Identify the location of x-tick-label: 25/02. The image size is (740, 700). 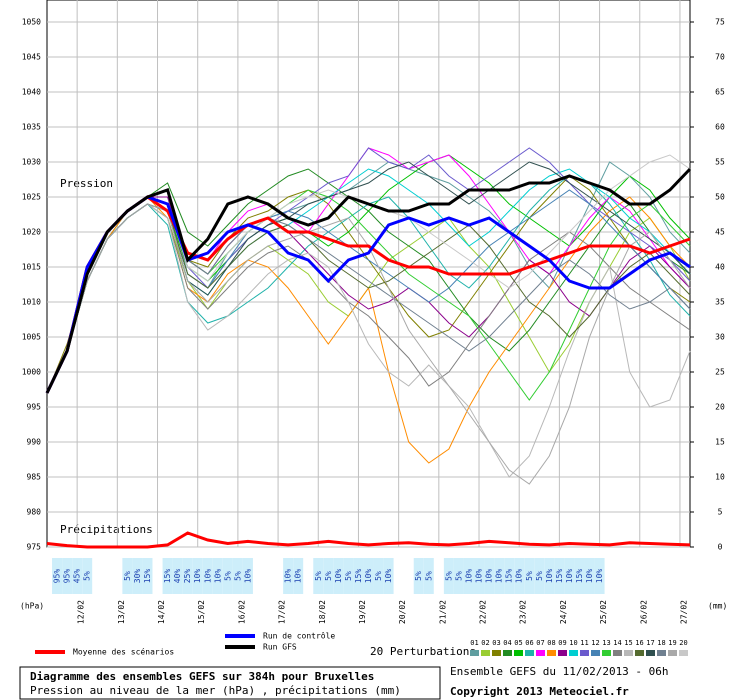
(603, 612).